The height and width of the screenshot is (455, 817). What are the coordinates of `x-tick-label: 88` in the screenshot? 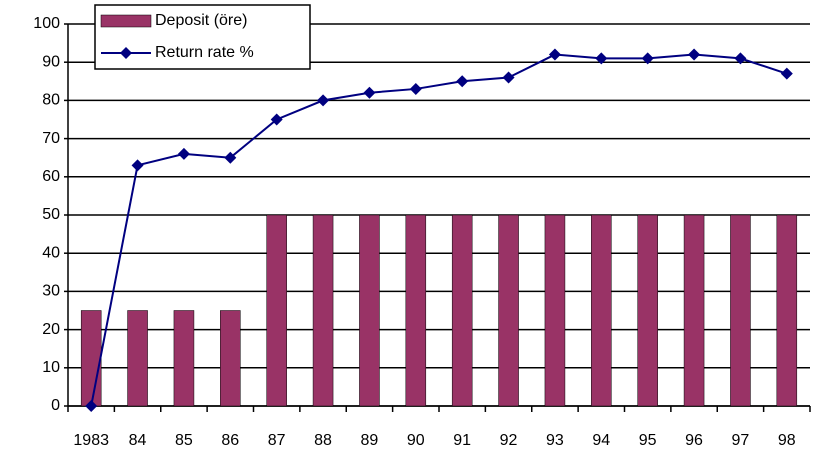 It's located at (323, 440).